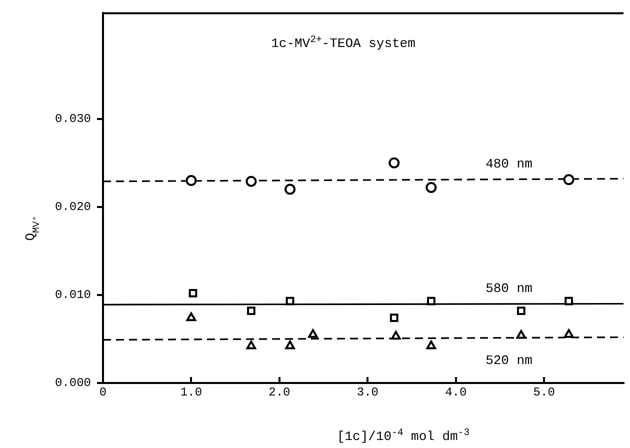 The height and width of the screenshot is (448, 630). What do you see at coordinates (279, 392) in the screenshot?
I see `x-tick-label: 2.0` at bounding box center [279, 392].